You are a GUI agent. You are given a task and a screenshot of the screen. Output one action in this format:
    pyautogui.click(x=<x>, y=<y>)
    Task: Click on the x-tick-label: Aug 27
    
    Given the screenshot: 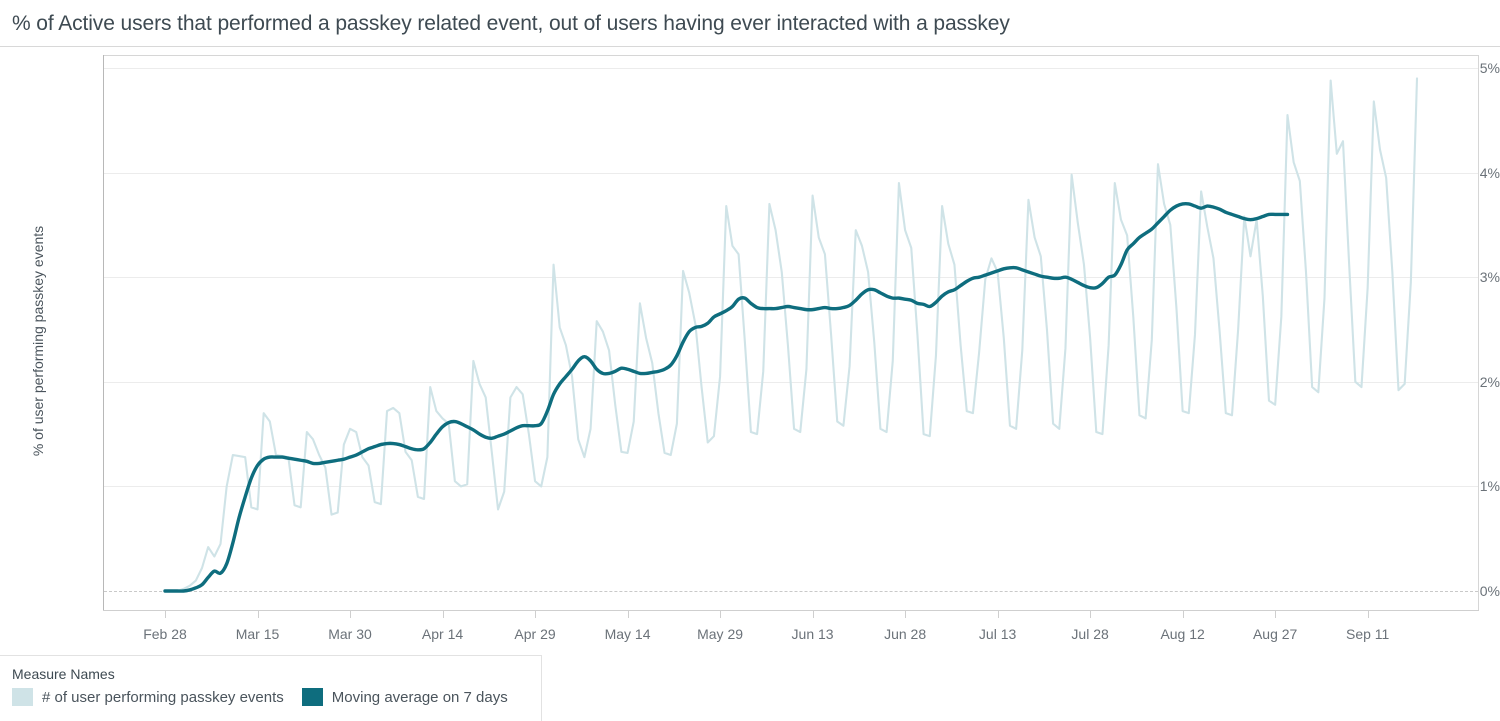 What is the action you would take?
    pyautogui.click(x=1275, y=634)
    